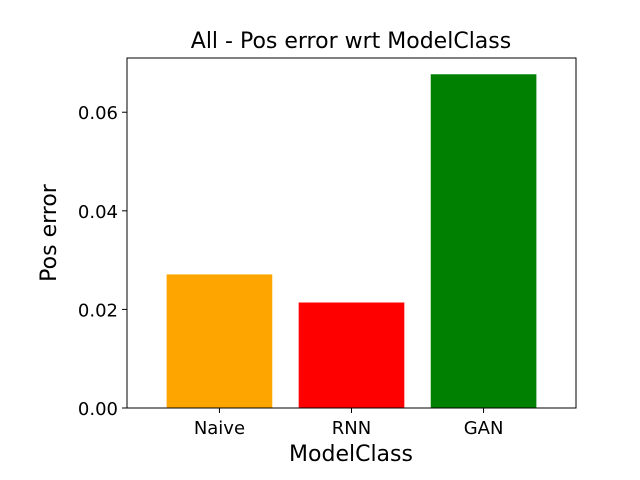 Image resolution: width=640 pixels, height=480 pixels. Describe the element at coordinates (351, 454) in the screenshot. I see `x-axis-label: ModelClass` at that location.